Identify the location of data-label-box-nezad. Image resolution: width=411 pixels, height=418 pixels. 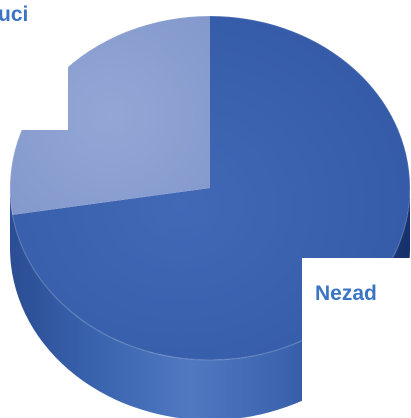
(356, 338).